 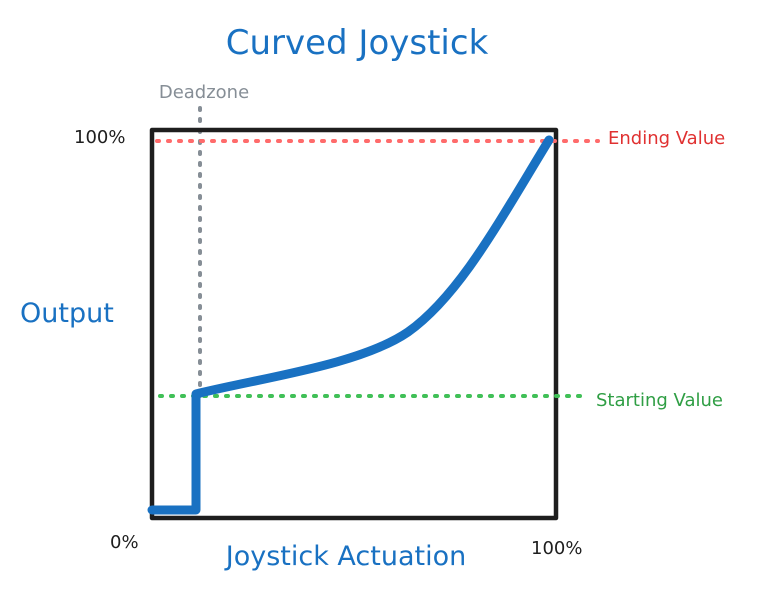 What do you see at coordinates (556, 548) in the screenshot?
I see `x-axis-max-label: 100%` at bounding box center [556, 548].